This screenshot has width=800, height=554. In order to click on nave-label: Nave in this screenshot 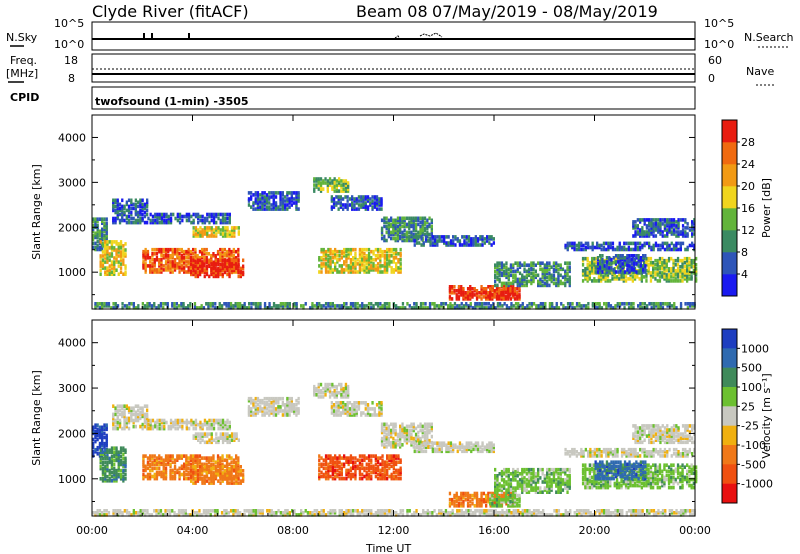, I will do `click(760, 71)`.